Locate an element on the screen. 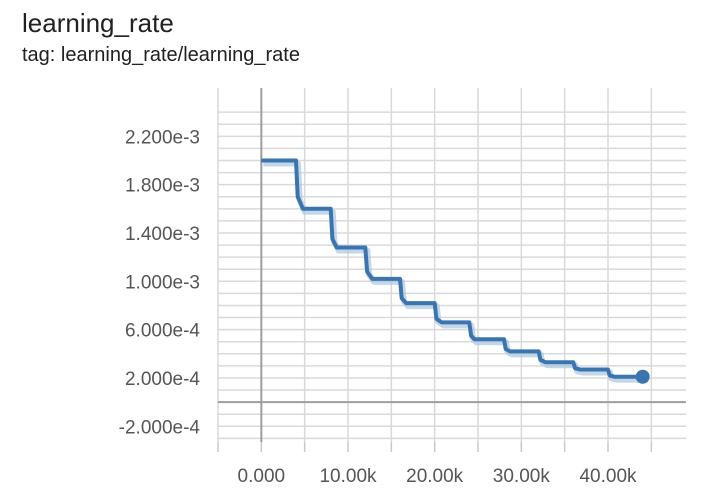  y-tick-label: 1.800e-3 is located at coordinates (162, 186).